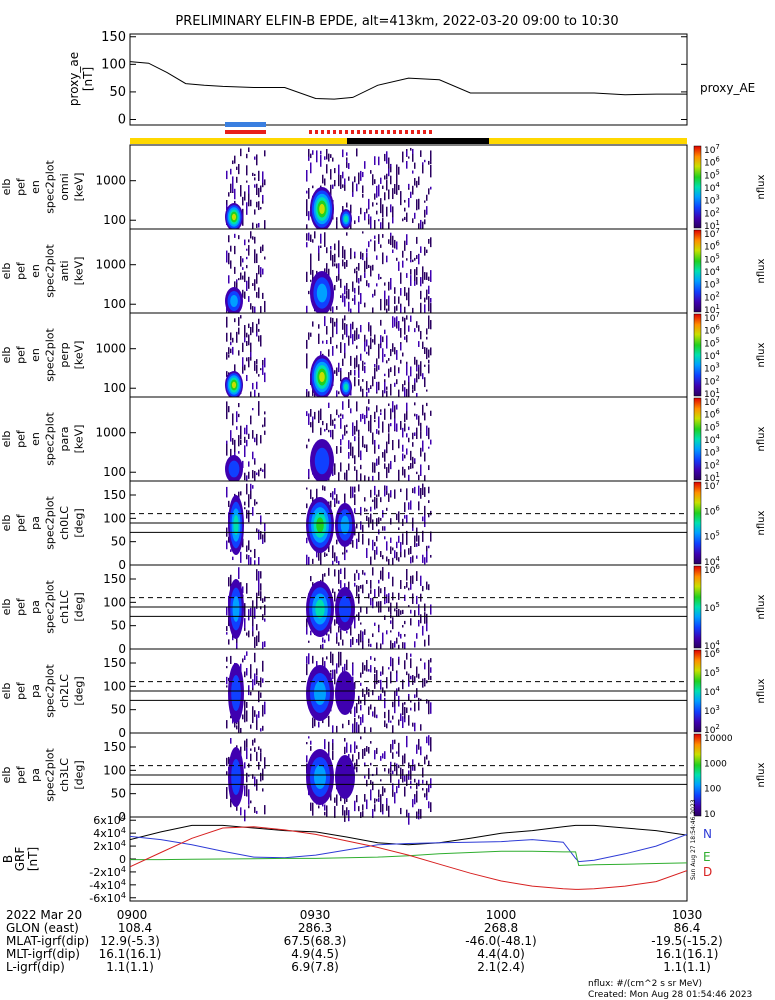 The height and width of the screenshot is (1000, 775). Describe the element at coordinates (21, 774) in the screenshot. I see `panel-ylabel-line: pef` at that location.